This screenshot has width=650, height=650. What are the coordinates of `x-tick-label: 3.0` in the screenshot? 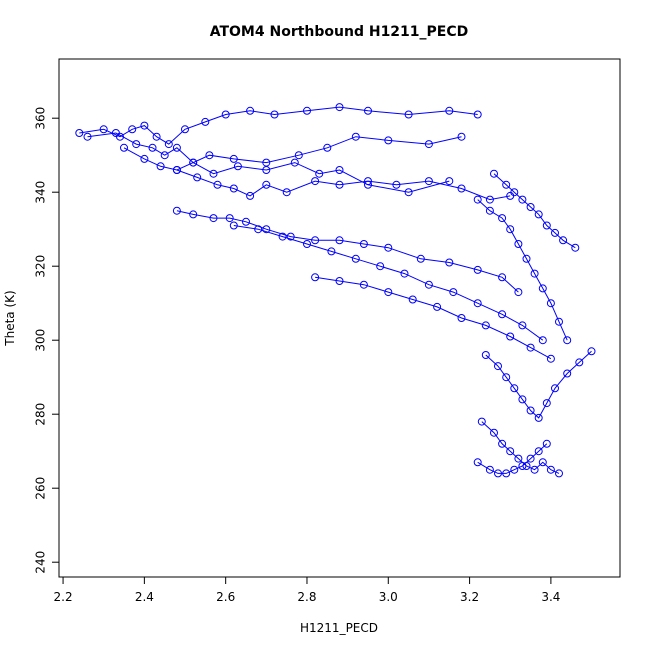 It's located at (388, 597).